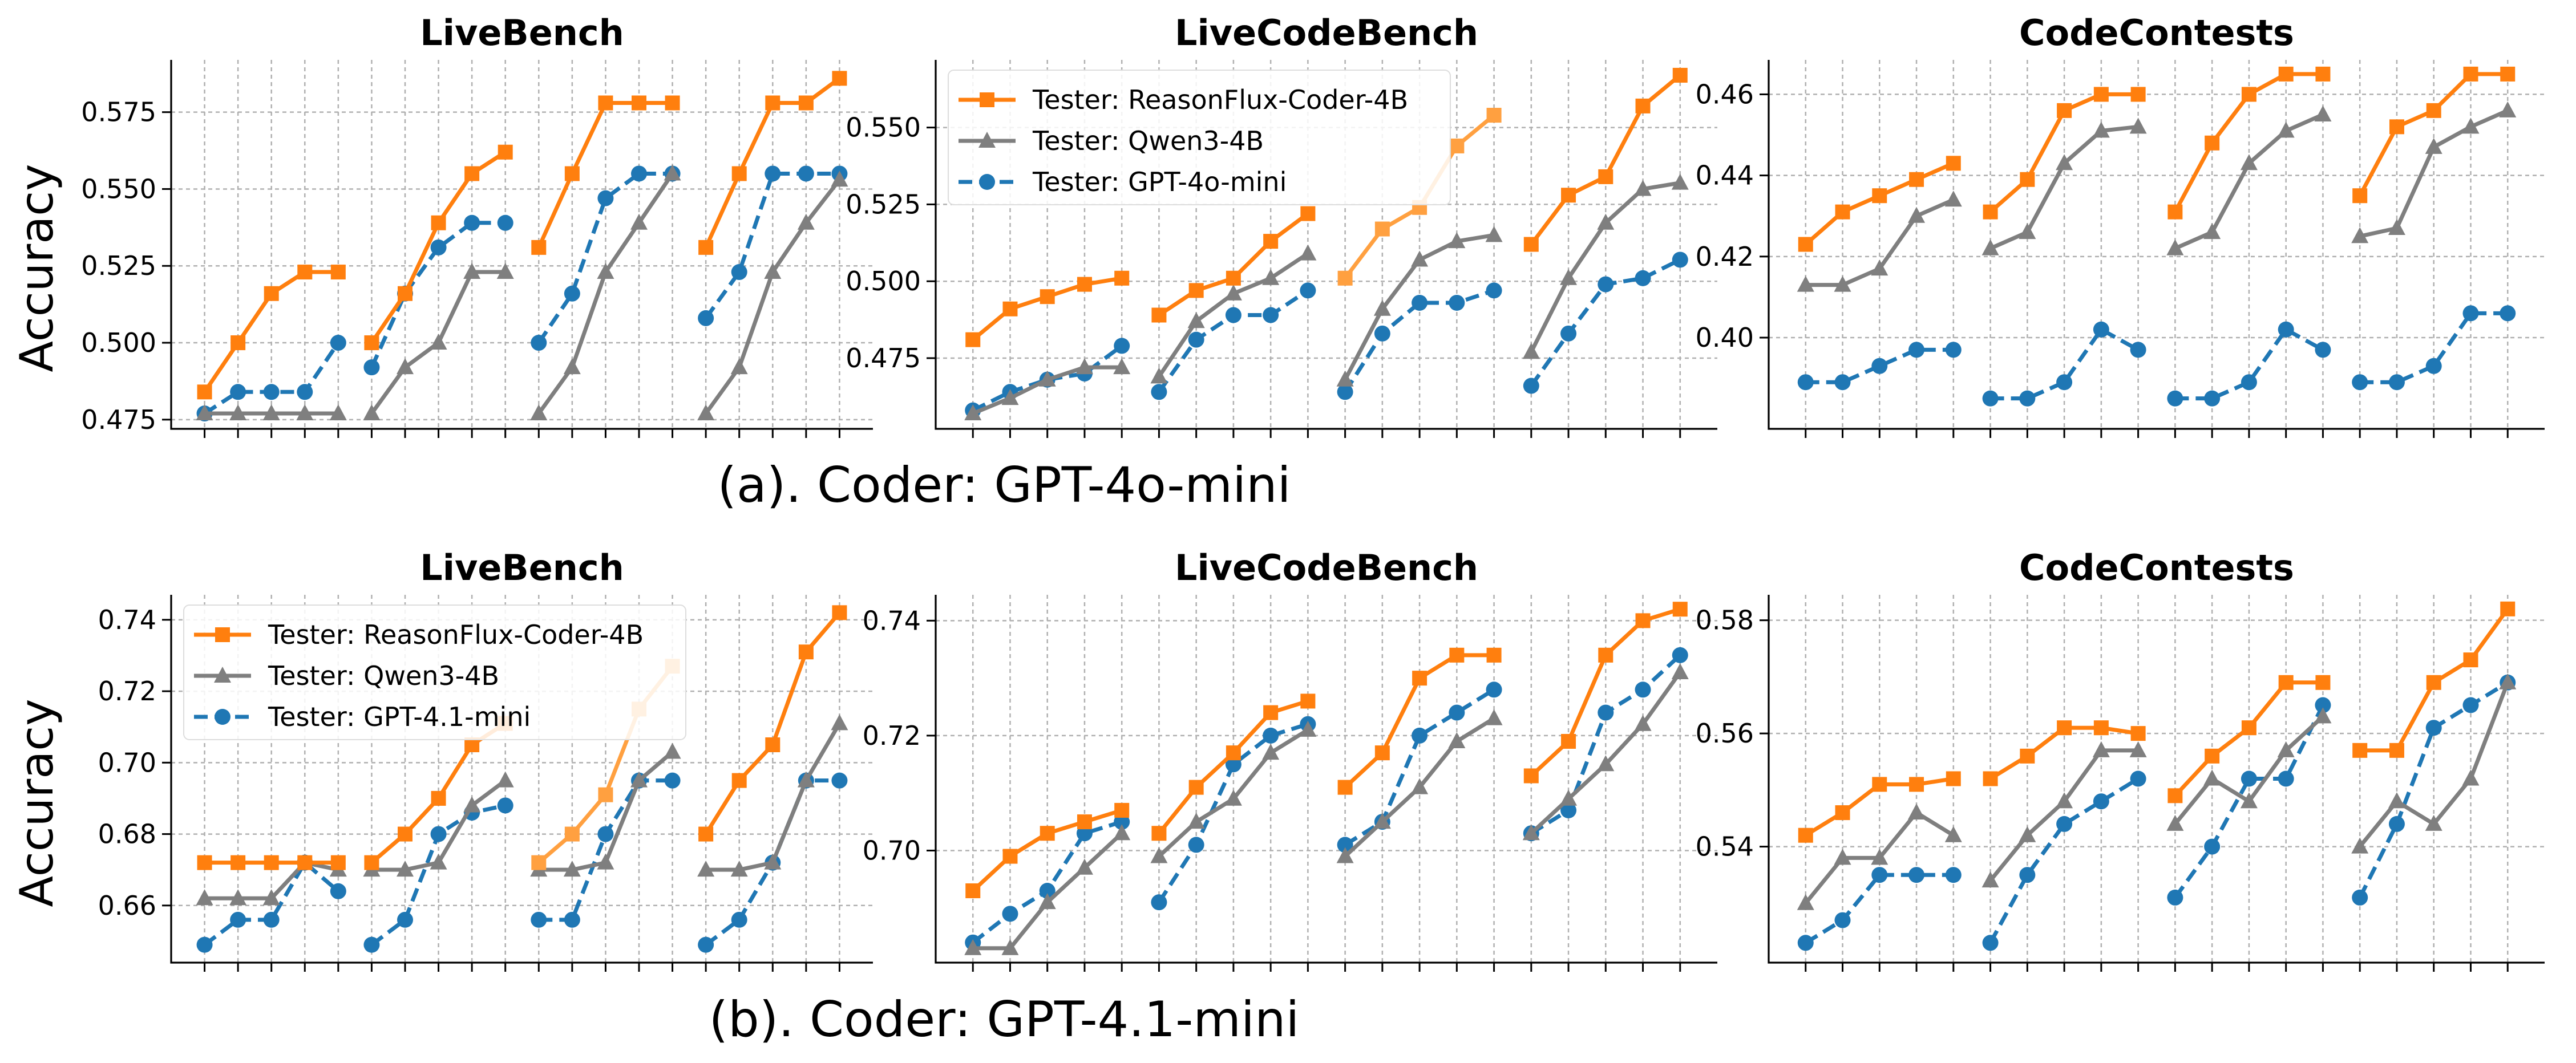  What do you see at coordinates (127, 834) in the screenshot?
I see `y-tick-label: 0.68` at bounding box center [127, 834].